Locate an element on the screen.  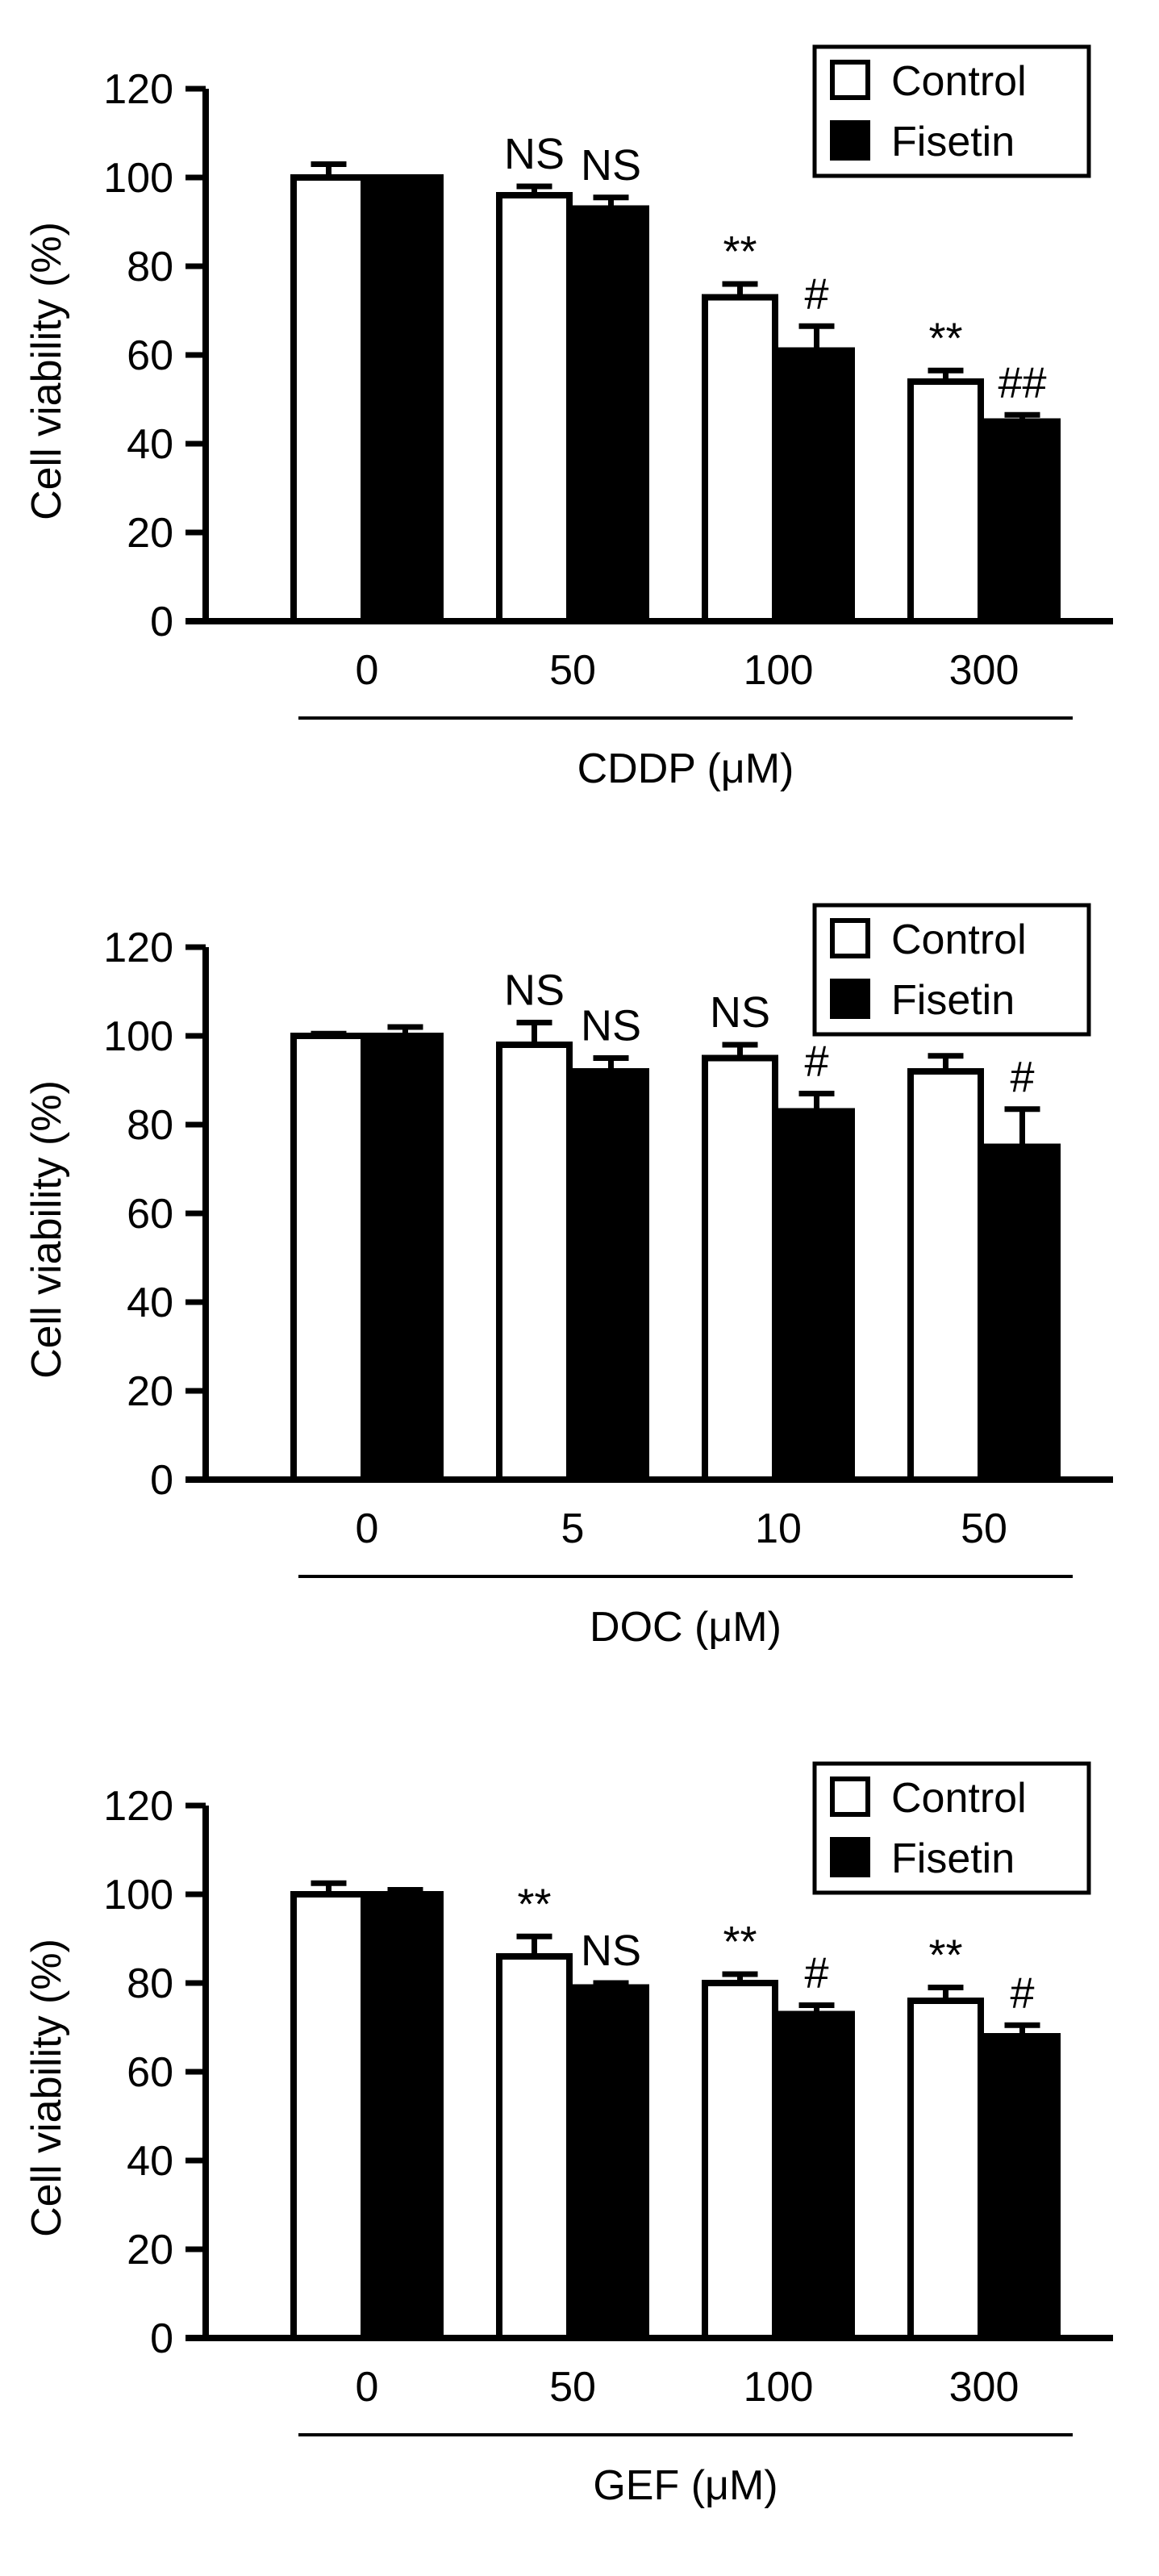
x-category-label: 5 is located at coordinates (573, 1528).